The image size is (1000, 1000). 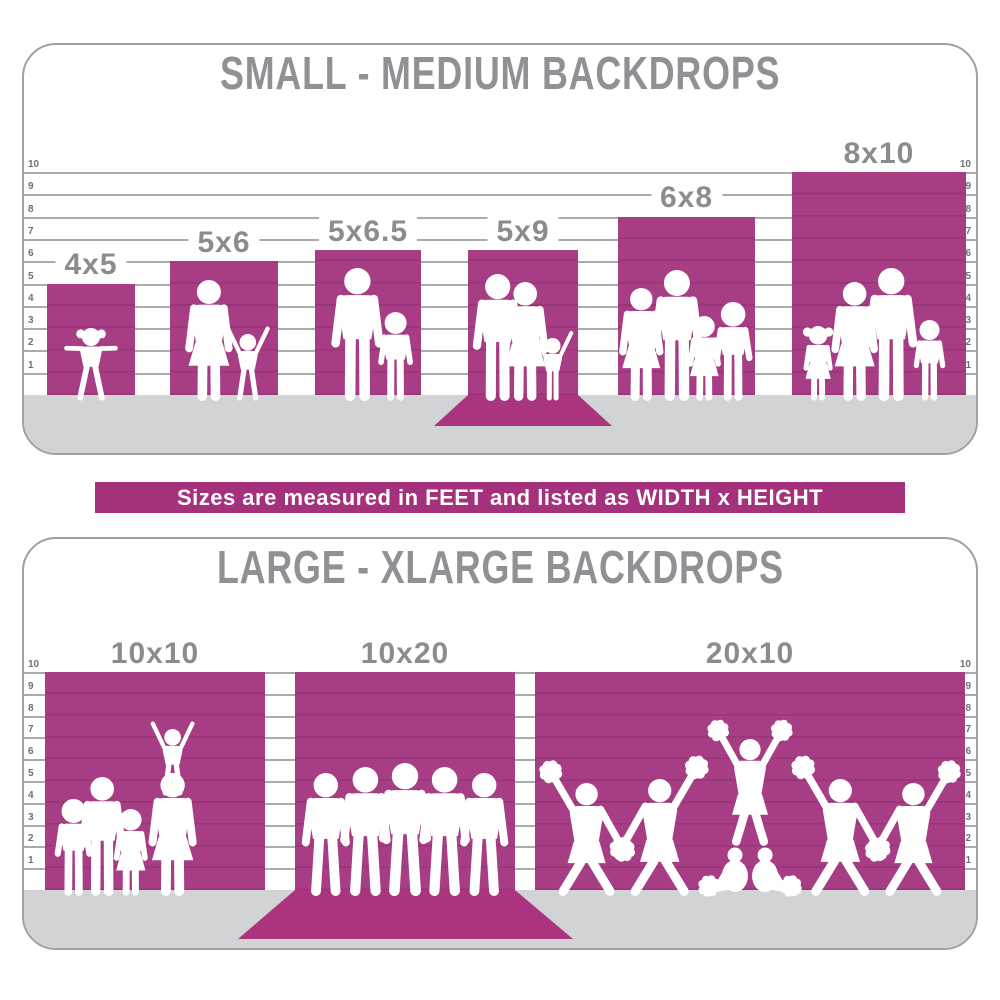 I want to click on backdrop-bar-5x6.5, so click(x=368, y=323).